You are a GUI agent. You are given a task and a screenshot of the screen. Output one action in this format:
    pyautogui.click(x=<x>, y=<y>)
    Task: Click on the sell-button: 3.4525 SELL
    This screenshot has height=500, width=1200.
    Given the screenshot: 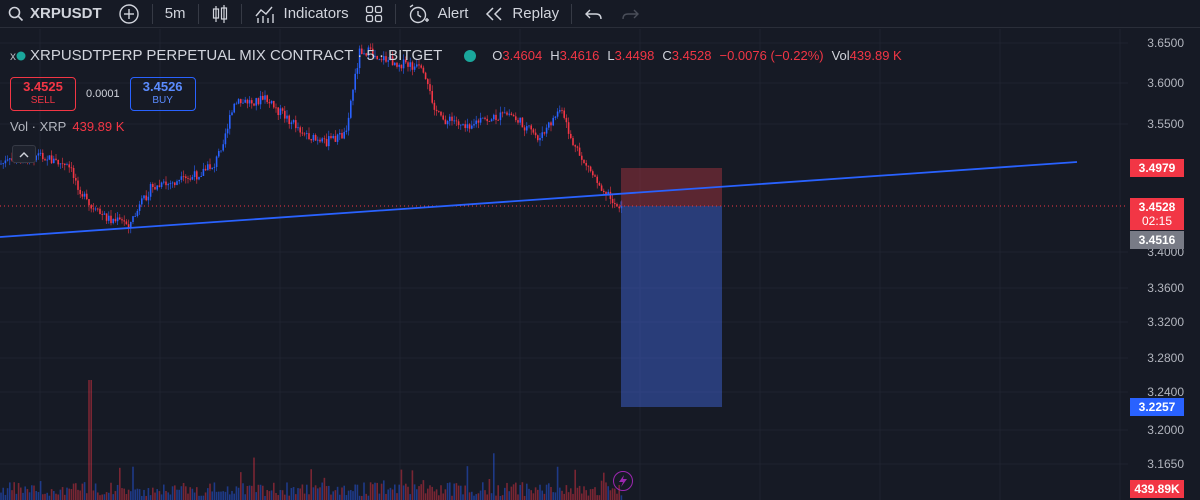 What is the action you would take?
    pyautogui.click(x=43, y=94)
    